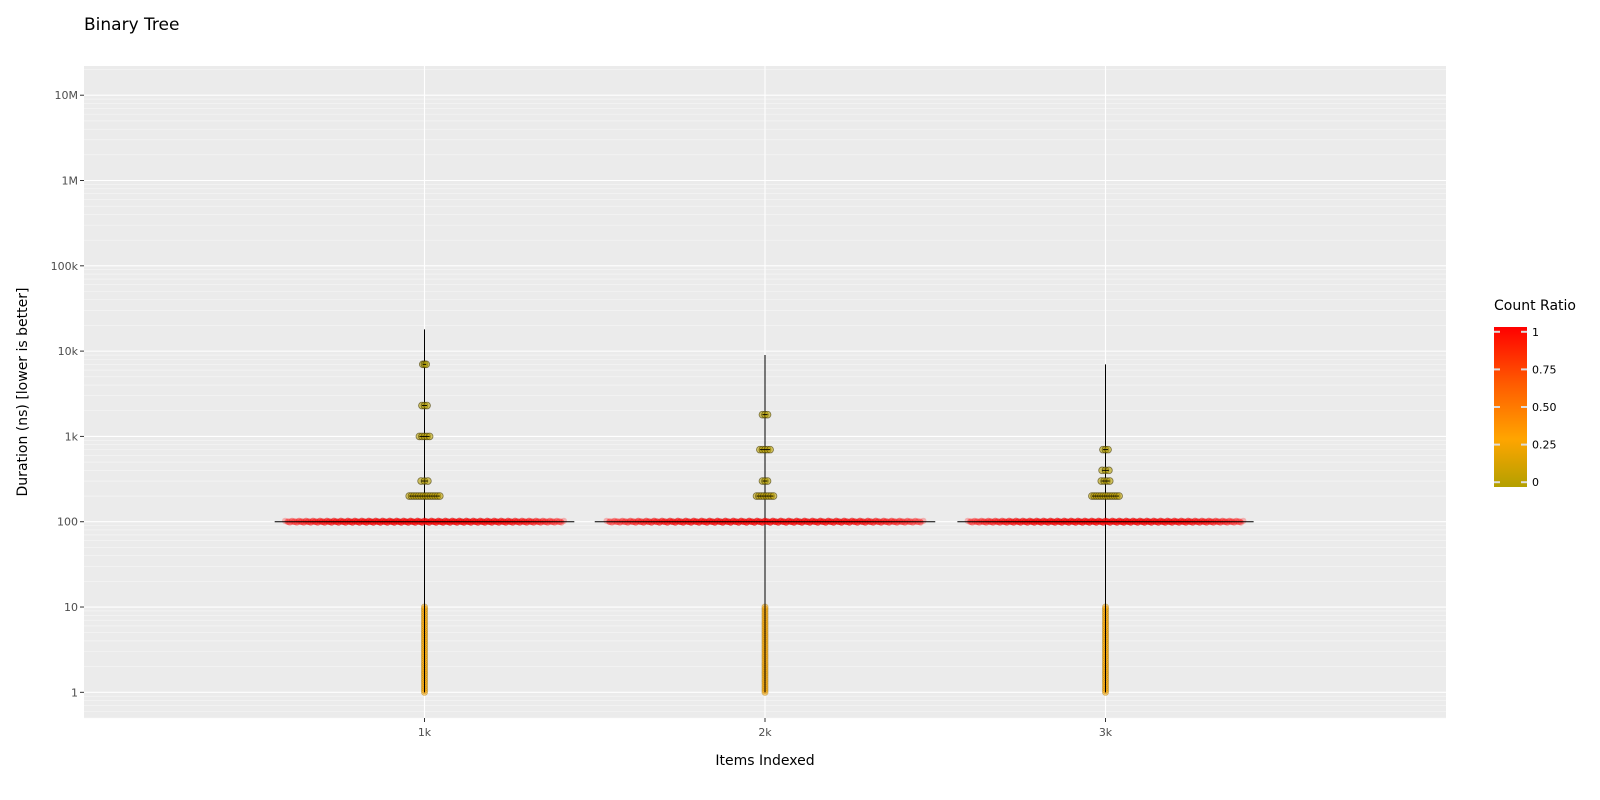 This screenshot has width=1600, height=800. I want to click on y-tick-label: 10k, so click(68, 351).